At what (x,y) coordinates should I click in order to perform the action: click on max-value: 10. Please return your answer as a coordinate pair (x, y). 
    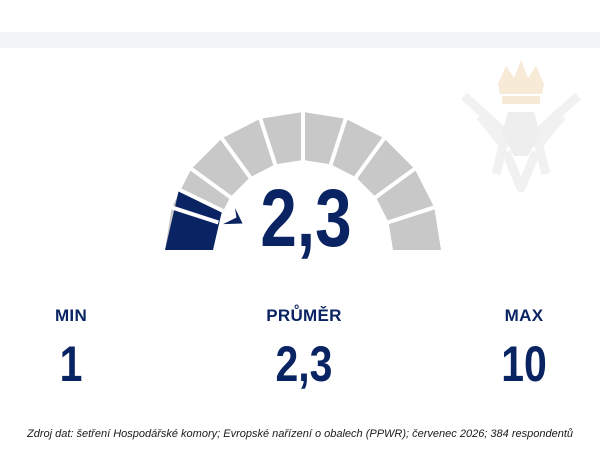
    Looking at the image, I should click on (524, 364).